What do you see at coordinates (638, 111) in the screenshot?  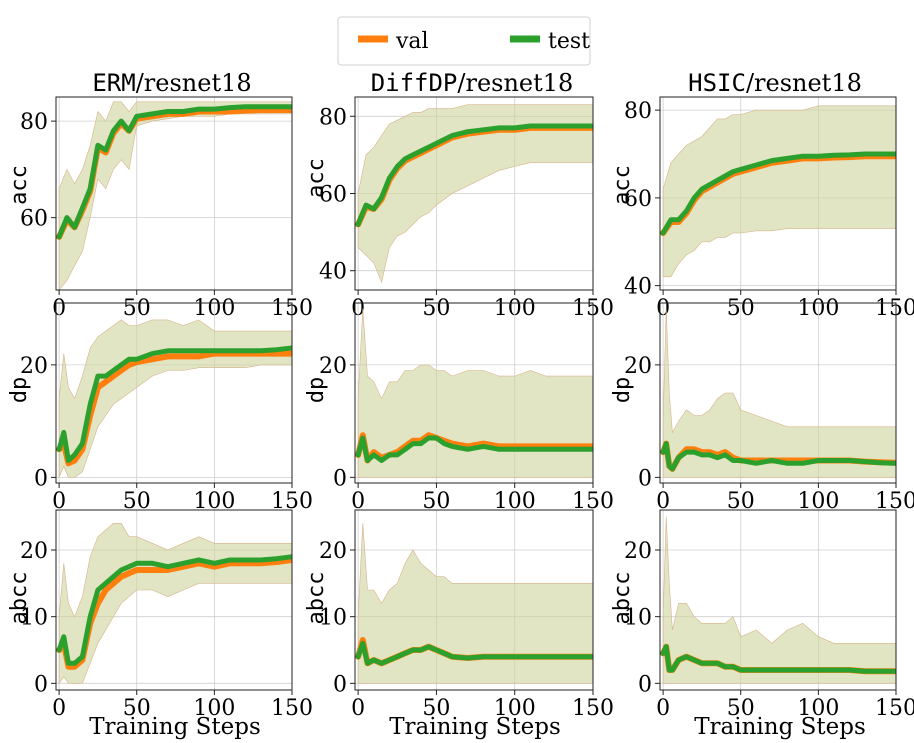 I see `panel-acc-hsic-ytick-label-80: 80` at bounding box center [638, 111].